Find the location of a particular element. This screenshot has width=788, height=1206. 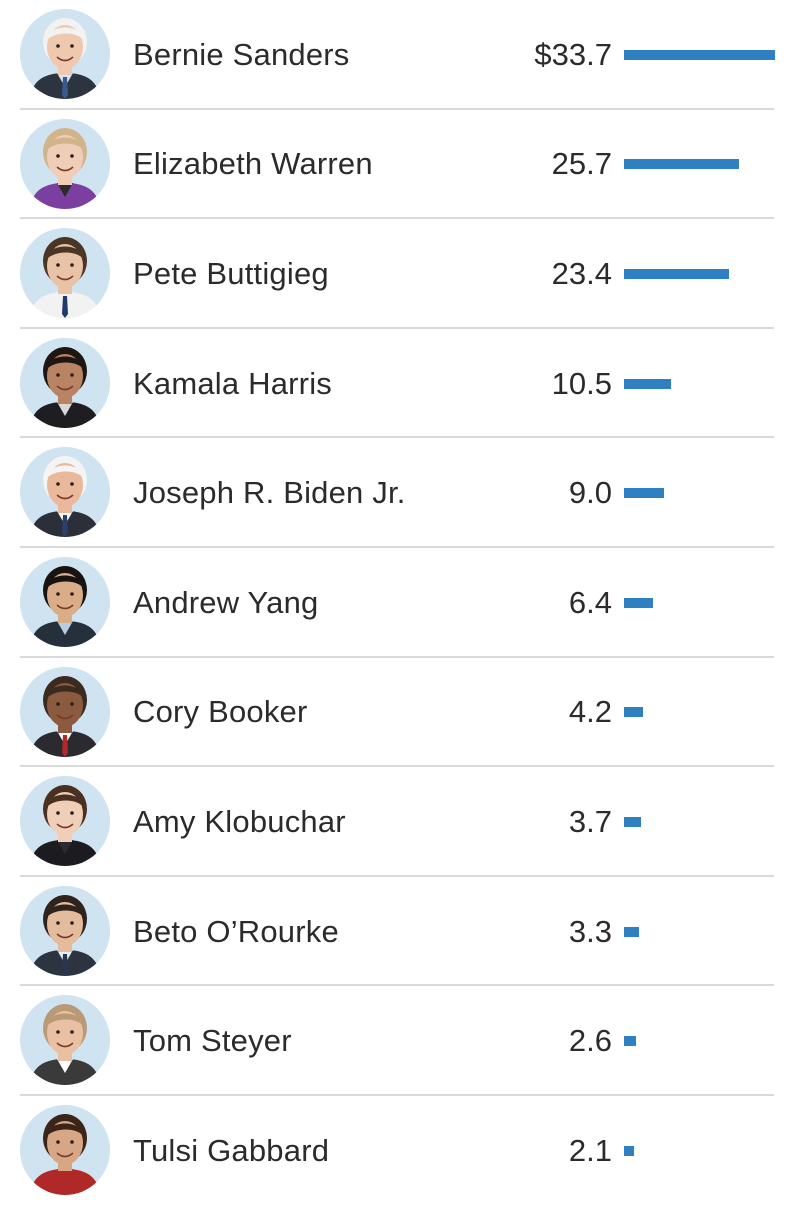

candidate-row: Tom Steyer 2.6 is located at coordinates (394, 1041).